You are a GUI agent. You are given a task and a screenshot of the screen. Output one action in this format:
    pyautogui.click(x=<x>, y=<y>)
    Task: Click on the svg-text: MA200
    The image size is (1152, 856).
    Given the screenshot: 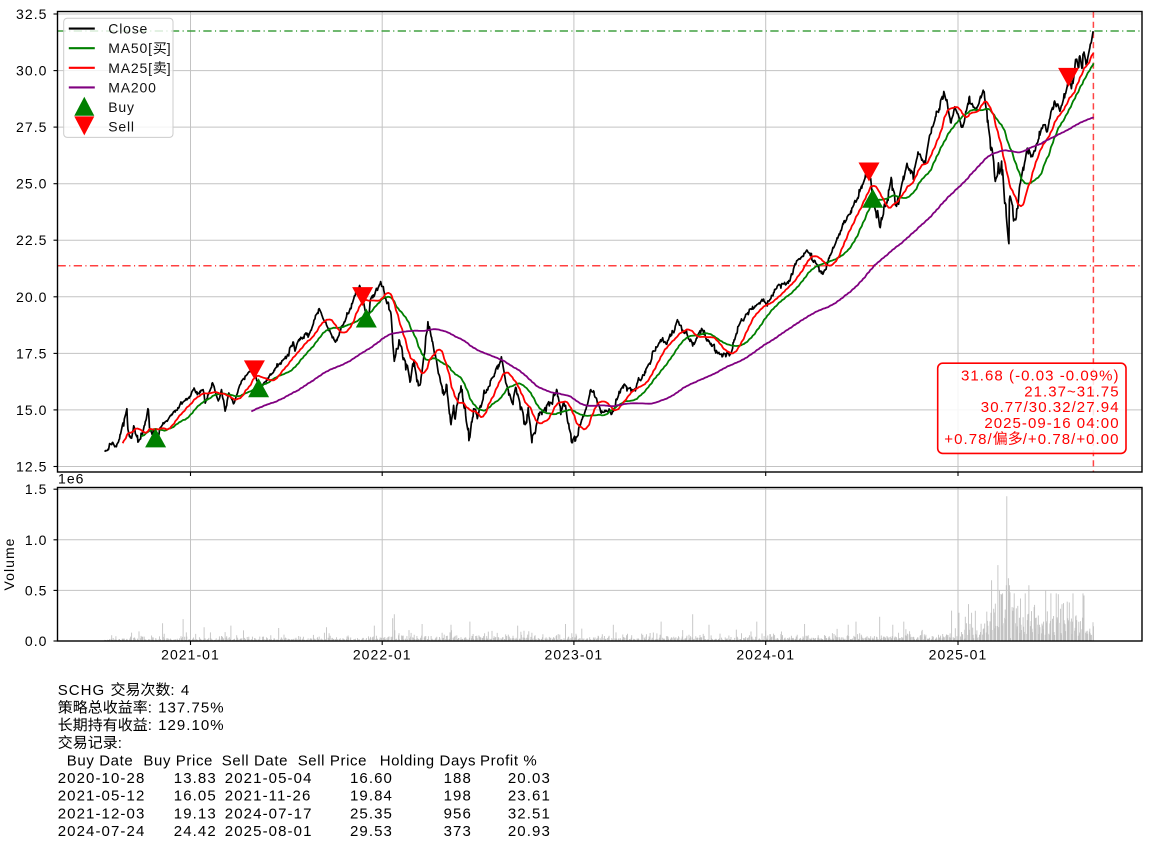 What is the action you would take?
    pyautogui.click(x=132, y=87)
    